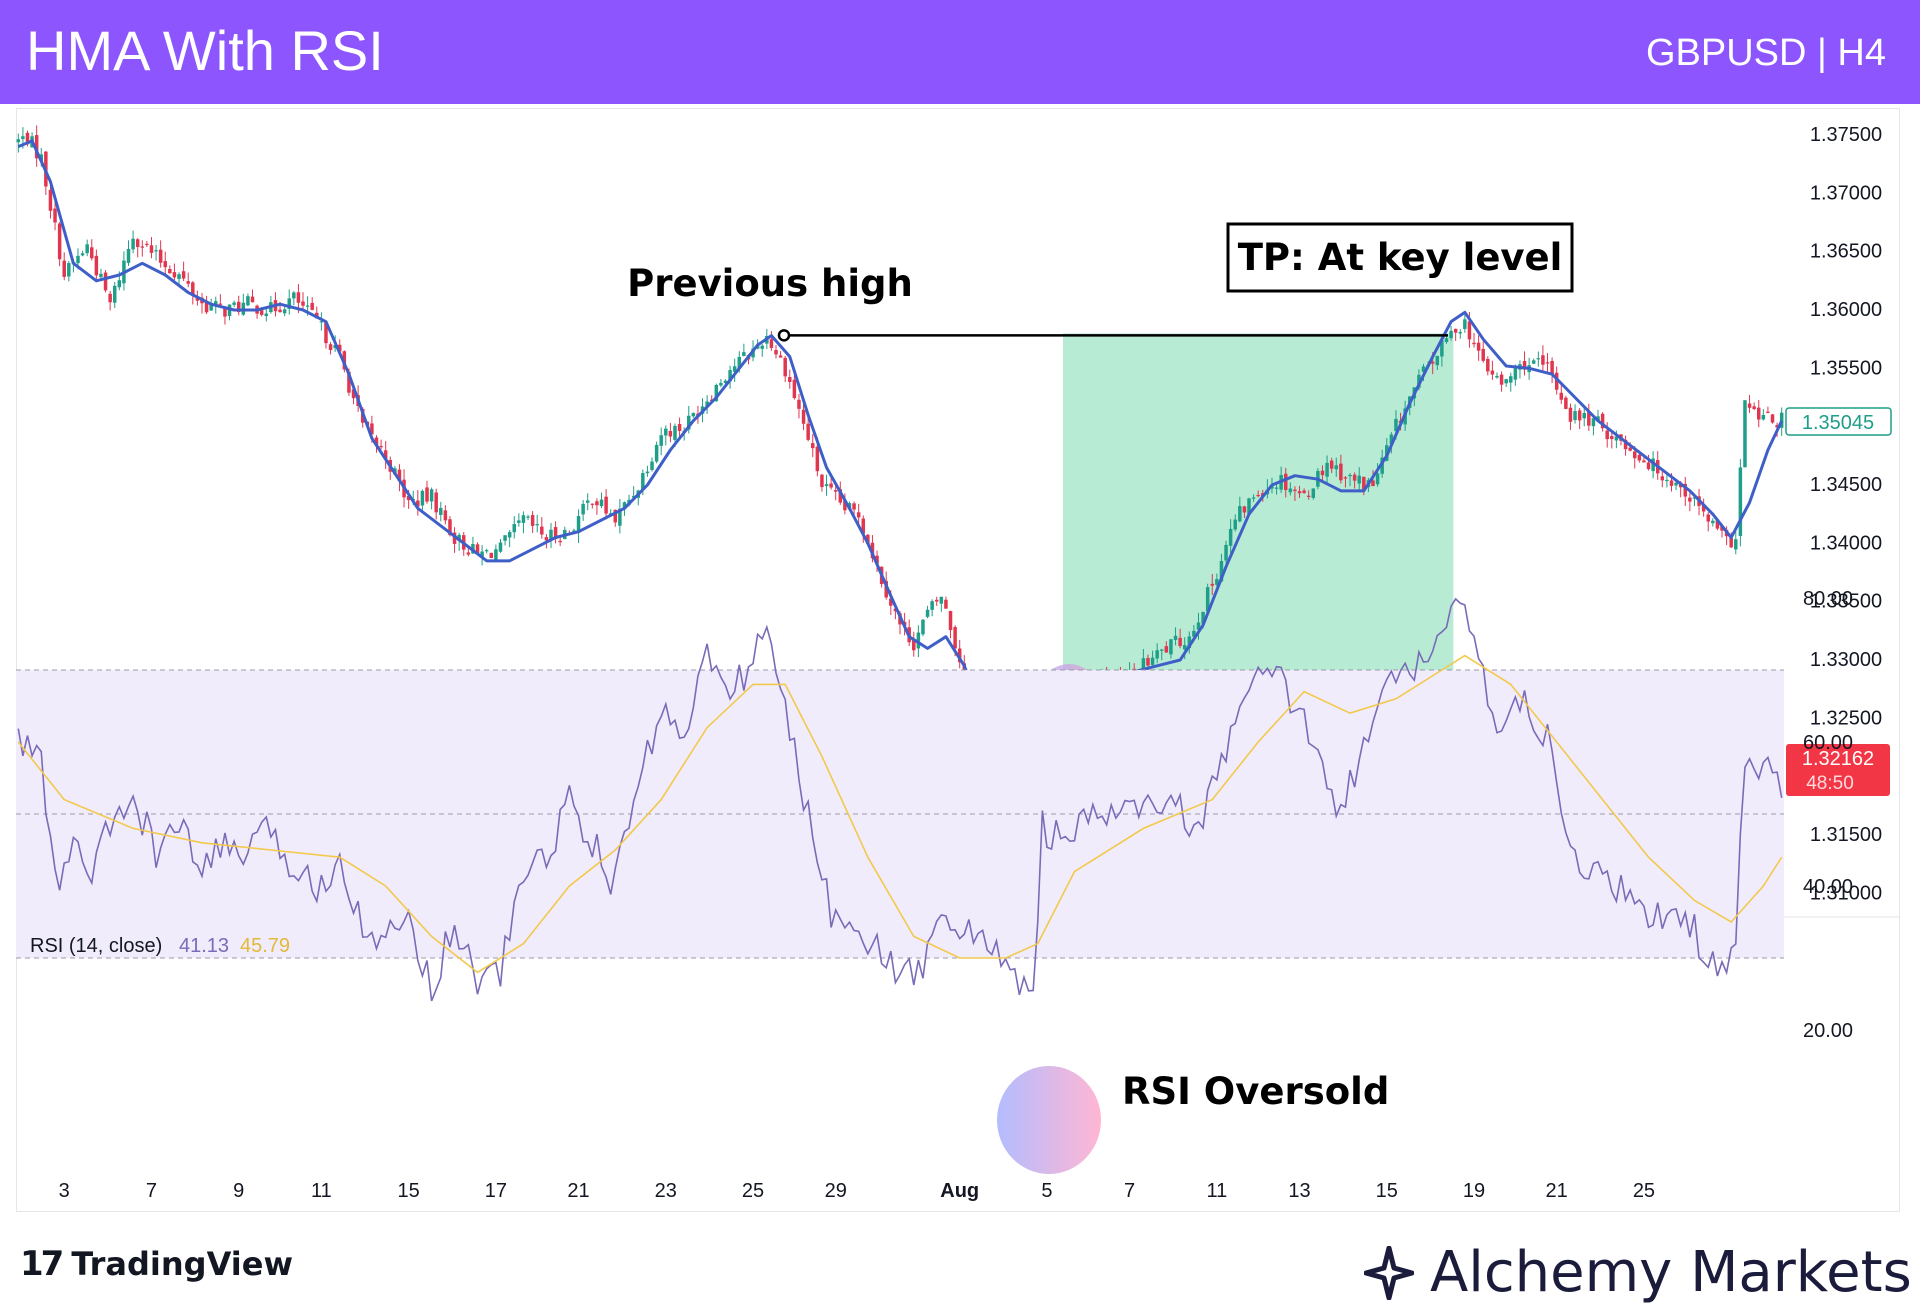 This screenshot has width=1920, height=1314. I want to click on rsi-legend-value: 41.13, so click(204, 946).